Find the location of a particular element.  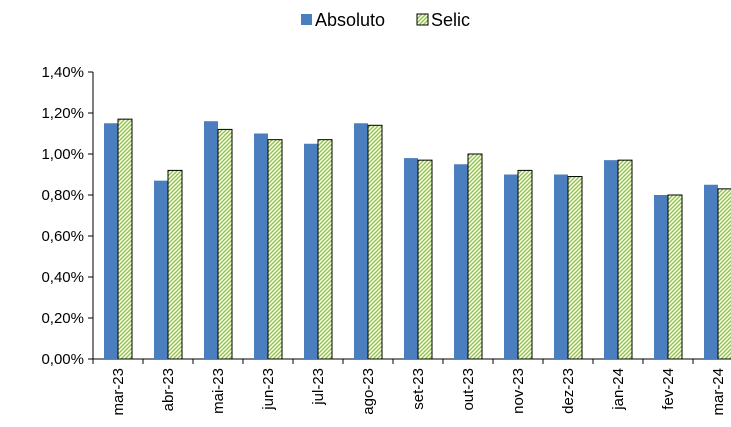

legend-label-selic: Selic is located at coordinates (450, 20).